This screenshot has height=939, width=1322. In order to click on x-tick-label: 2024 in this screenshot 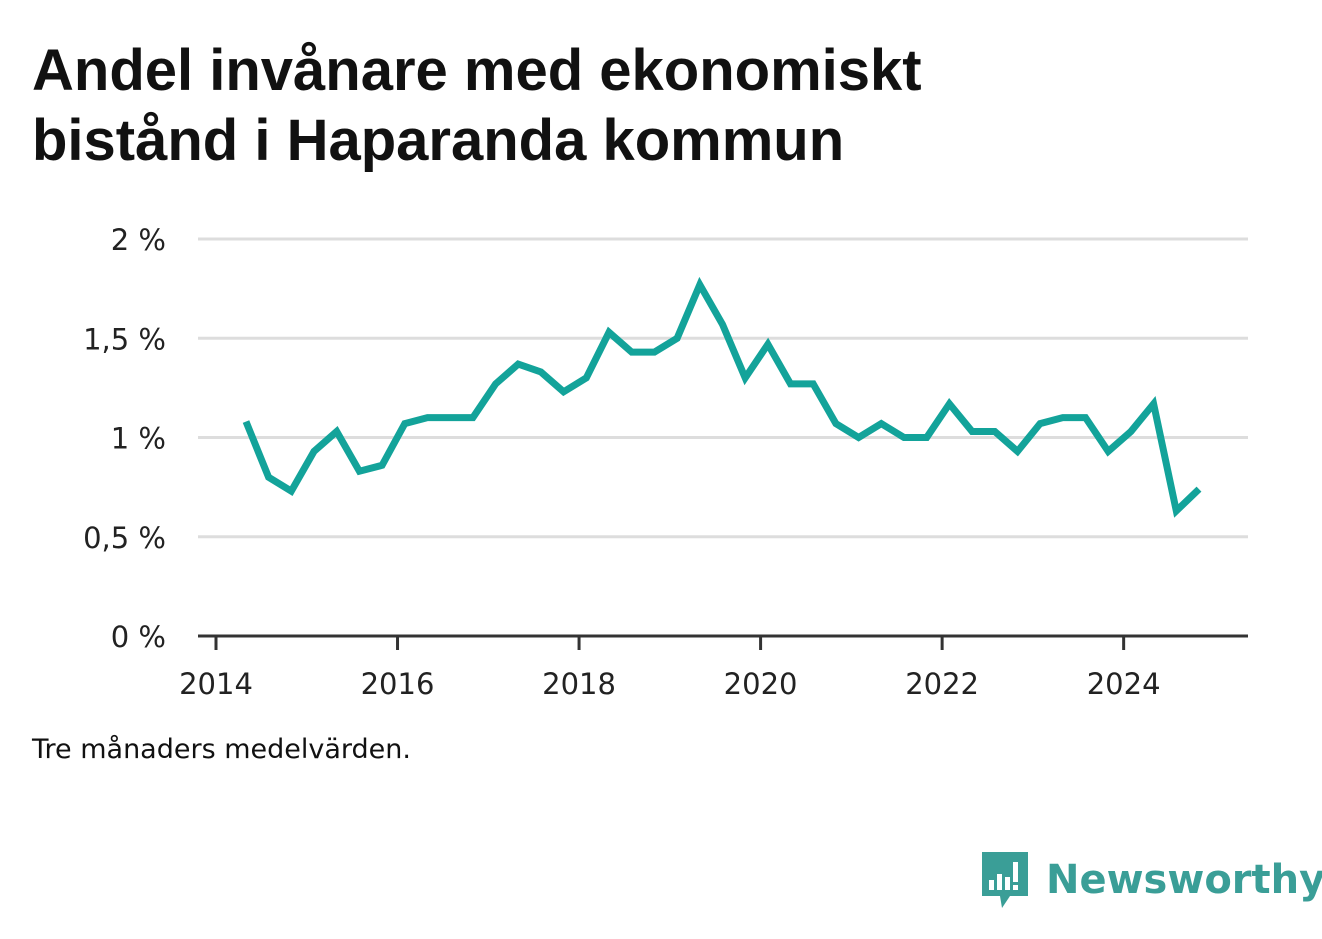, I will do `click(1124, 683)`.